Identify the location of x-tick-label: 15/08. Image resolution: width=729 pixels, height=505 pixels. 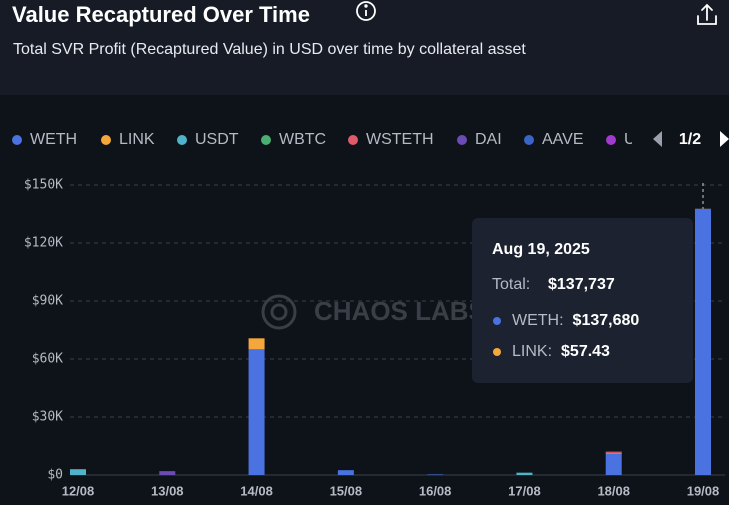
(346, 490).